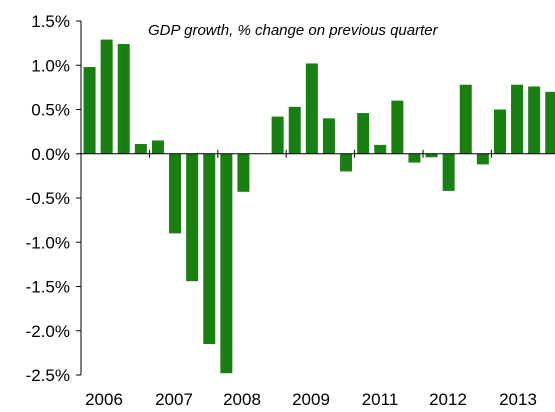 The height and width of the screenshot is (412, 555). Describe the element at coordinates (104, 399) in the screenshot. I see `x-tick-label: 2006` at that location.